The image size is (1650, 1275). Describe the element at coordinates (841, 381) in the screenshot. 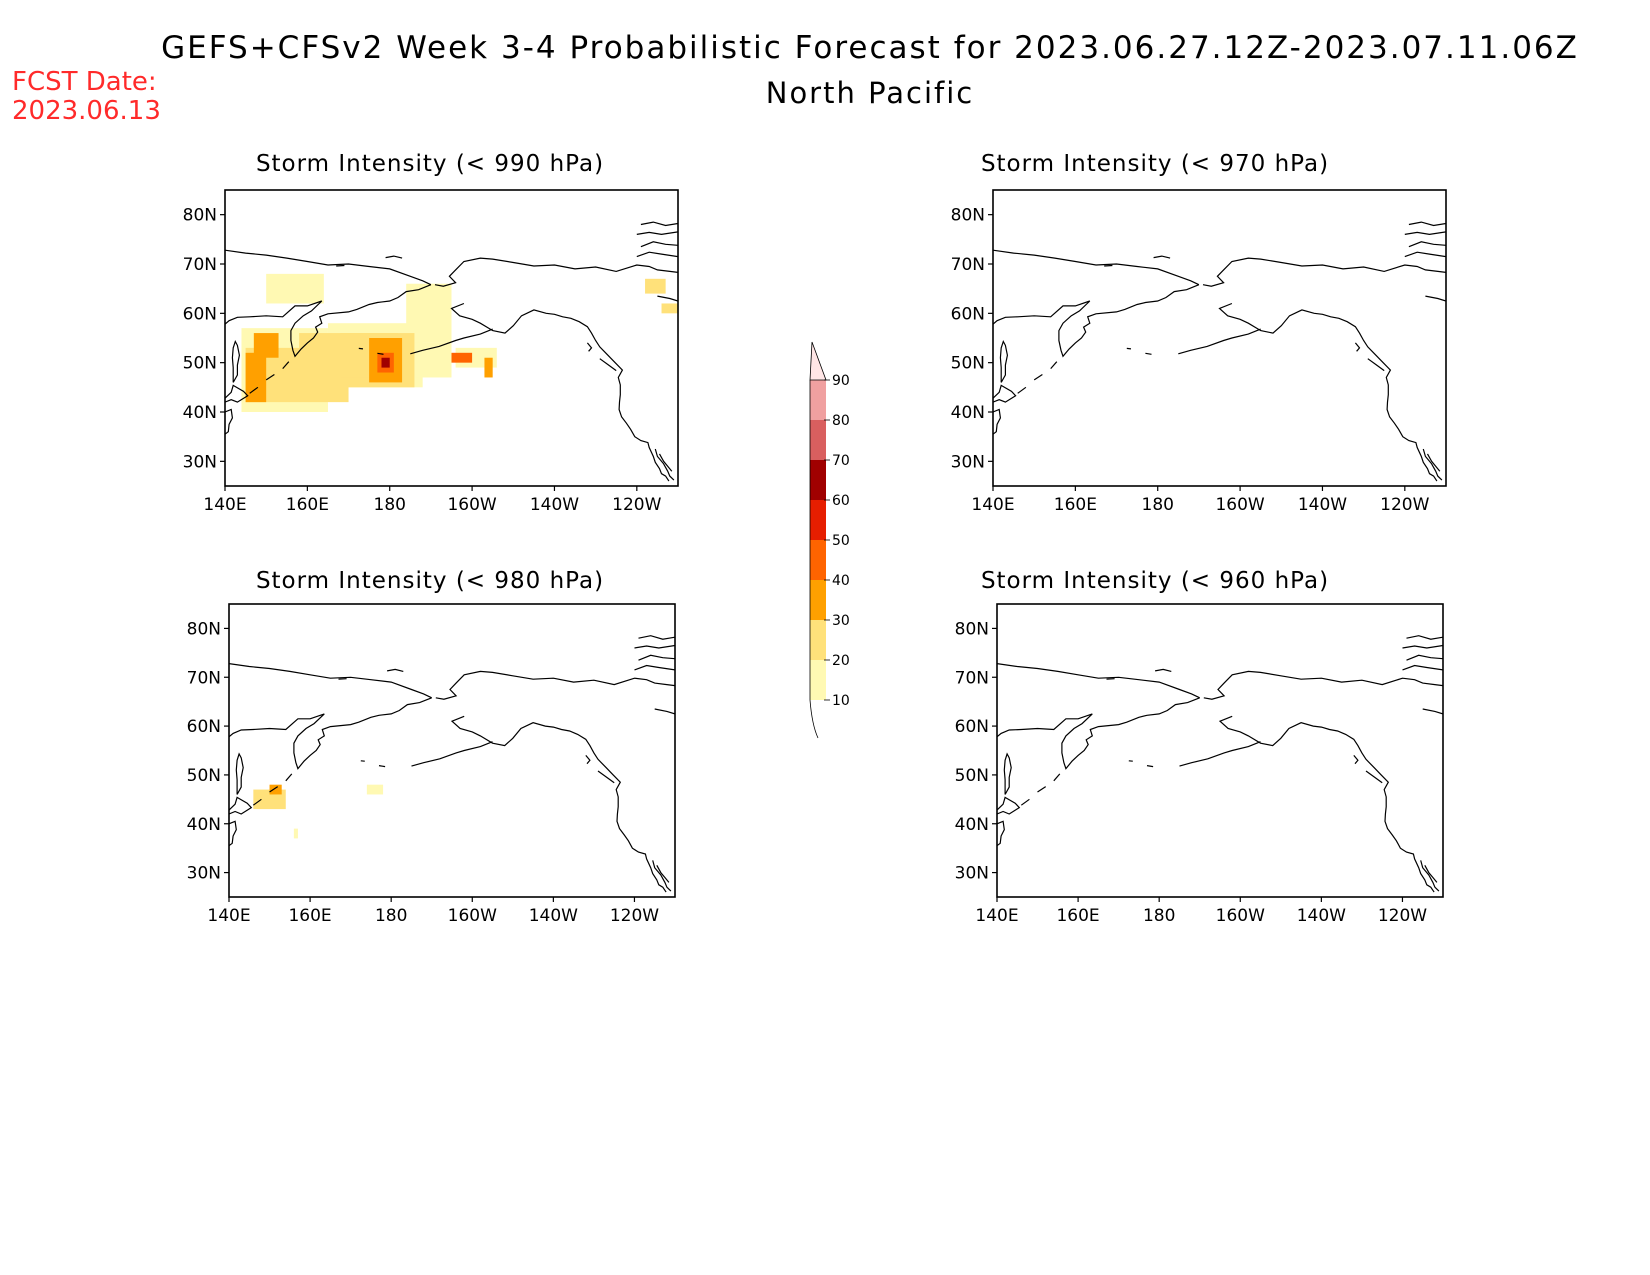

I see `colorbar-level-label: 90` at that location.